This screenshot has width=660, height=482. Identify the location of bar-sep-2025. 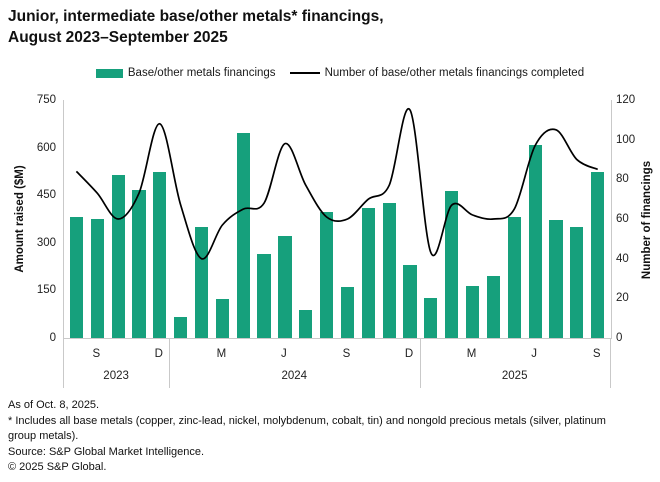
(598, 254).